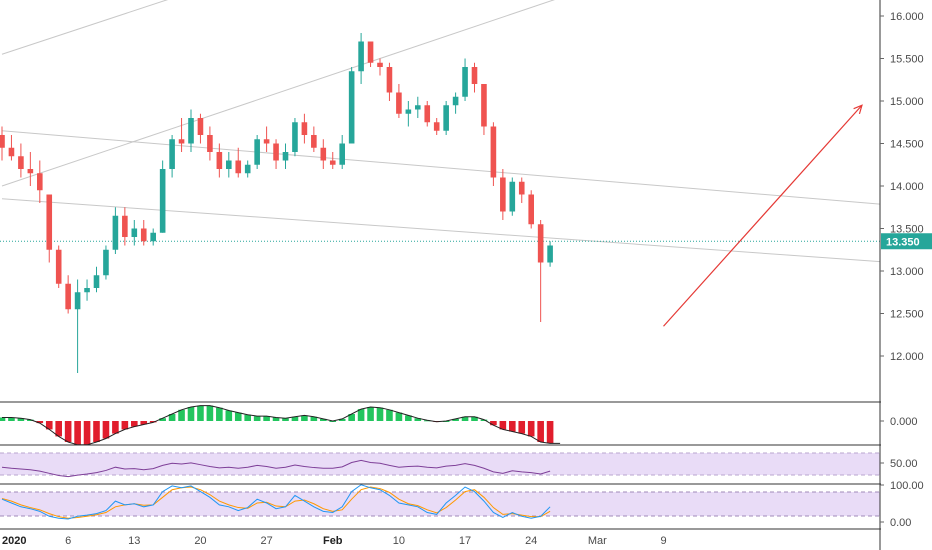 Image resolution: width=932 pixels, height=550 pixels. What do you see at coordinates (763, 215) in the screenshot?
I see `projection-arrow-line` at bounding box center [763, 215].